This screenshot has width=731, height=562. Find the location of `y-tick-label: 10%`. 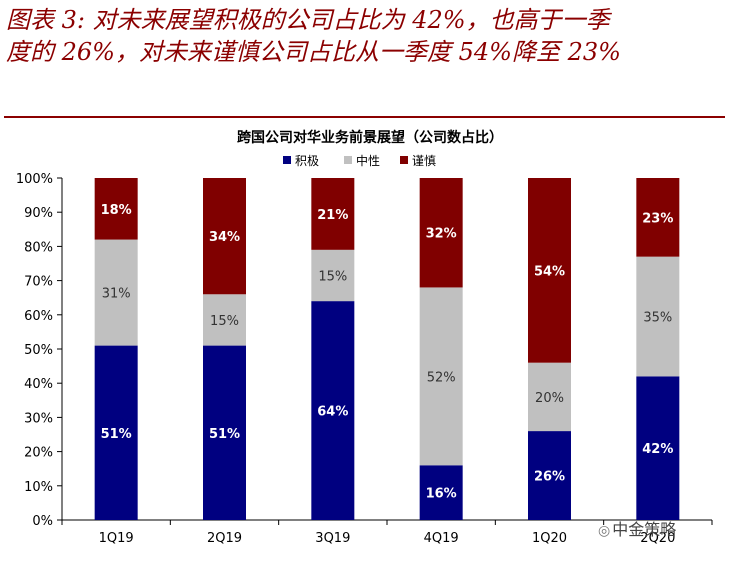

y-tick-label: 10% is located at coordinates (38, 487).